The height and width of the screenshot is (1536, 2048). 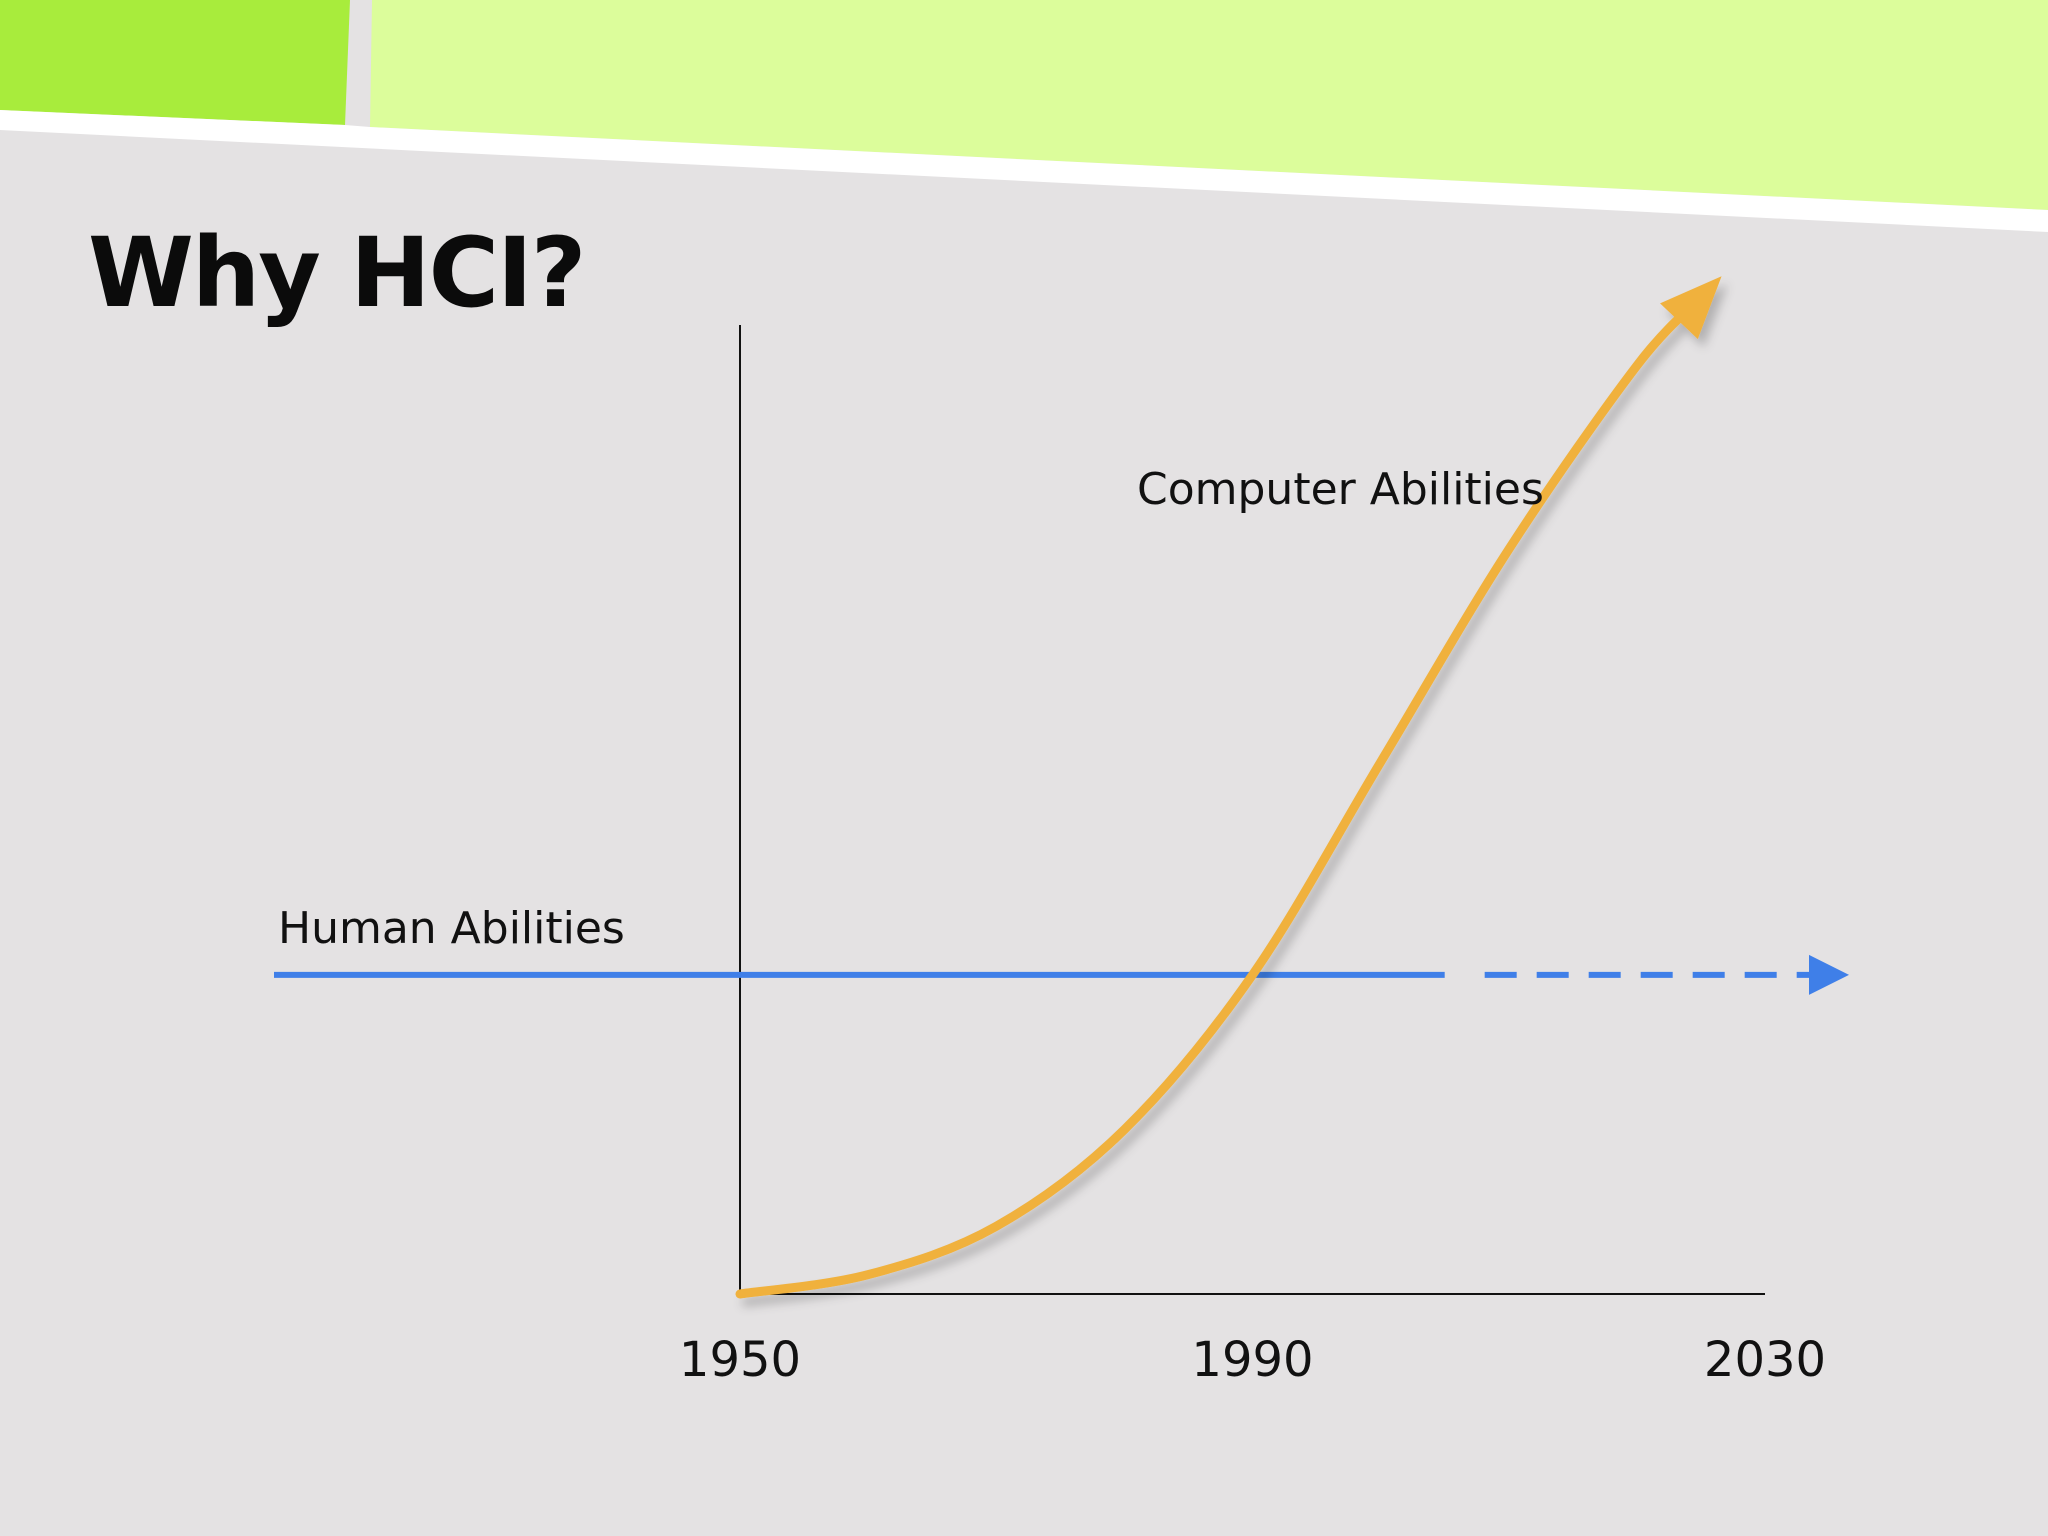 I want to click on slide-title: Why HCI?, so click(x=337, y=273).